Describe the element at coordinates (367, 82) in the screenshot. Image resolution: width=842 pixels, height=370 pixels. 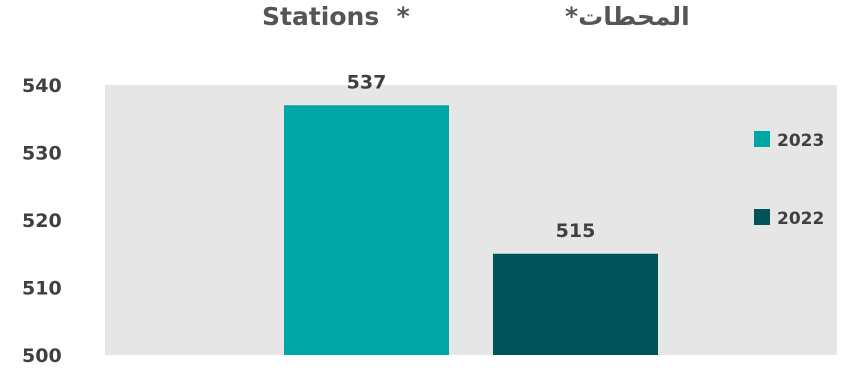
I see `data-label-2023: 537` at that location.